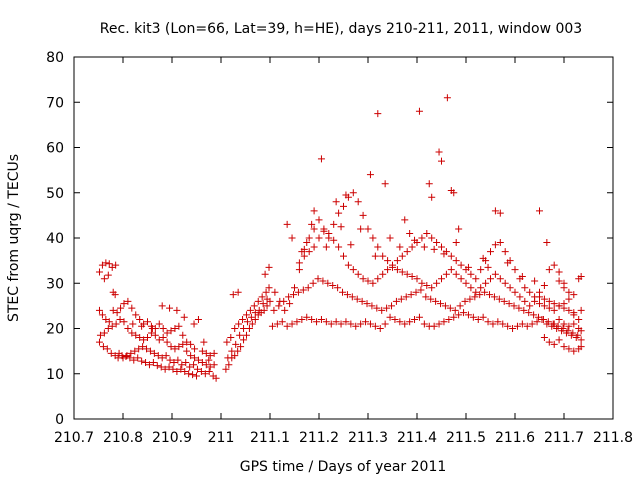  I want to click on x-tick-label: 211.5, so click(466, 438).